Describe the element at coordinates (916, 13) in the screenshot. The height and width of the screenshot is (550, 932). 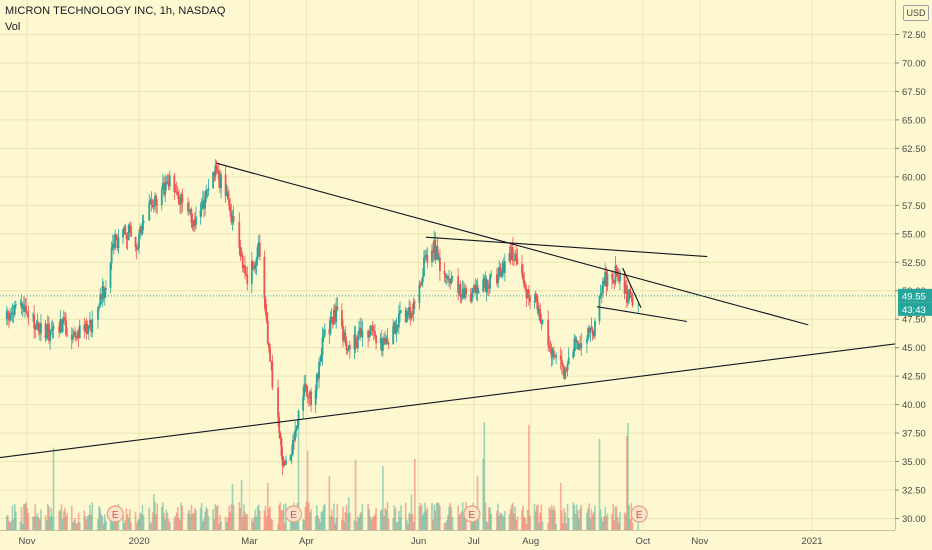
I see `currency-button: USD` at that location.